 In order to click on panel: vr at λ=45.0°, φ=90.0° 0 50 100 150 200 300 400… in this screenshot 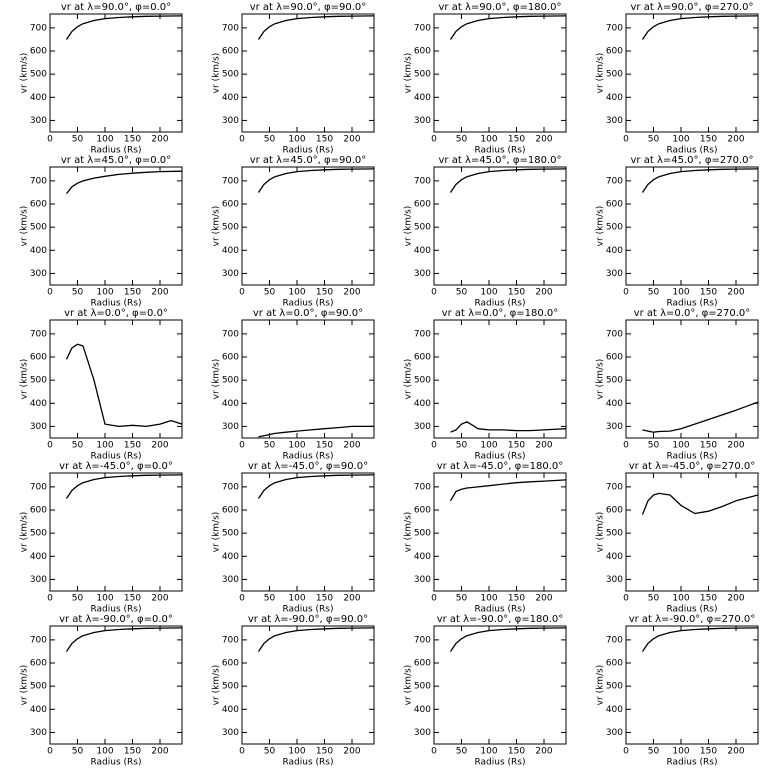, I will do `click(293, 232)`.